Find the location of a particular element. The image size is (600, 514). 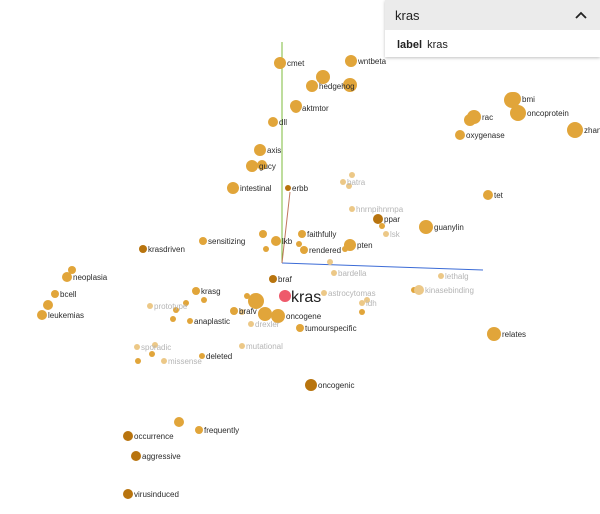

point-rac is located at coordinates (474, 117).